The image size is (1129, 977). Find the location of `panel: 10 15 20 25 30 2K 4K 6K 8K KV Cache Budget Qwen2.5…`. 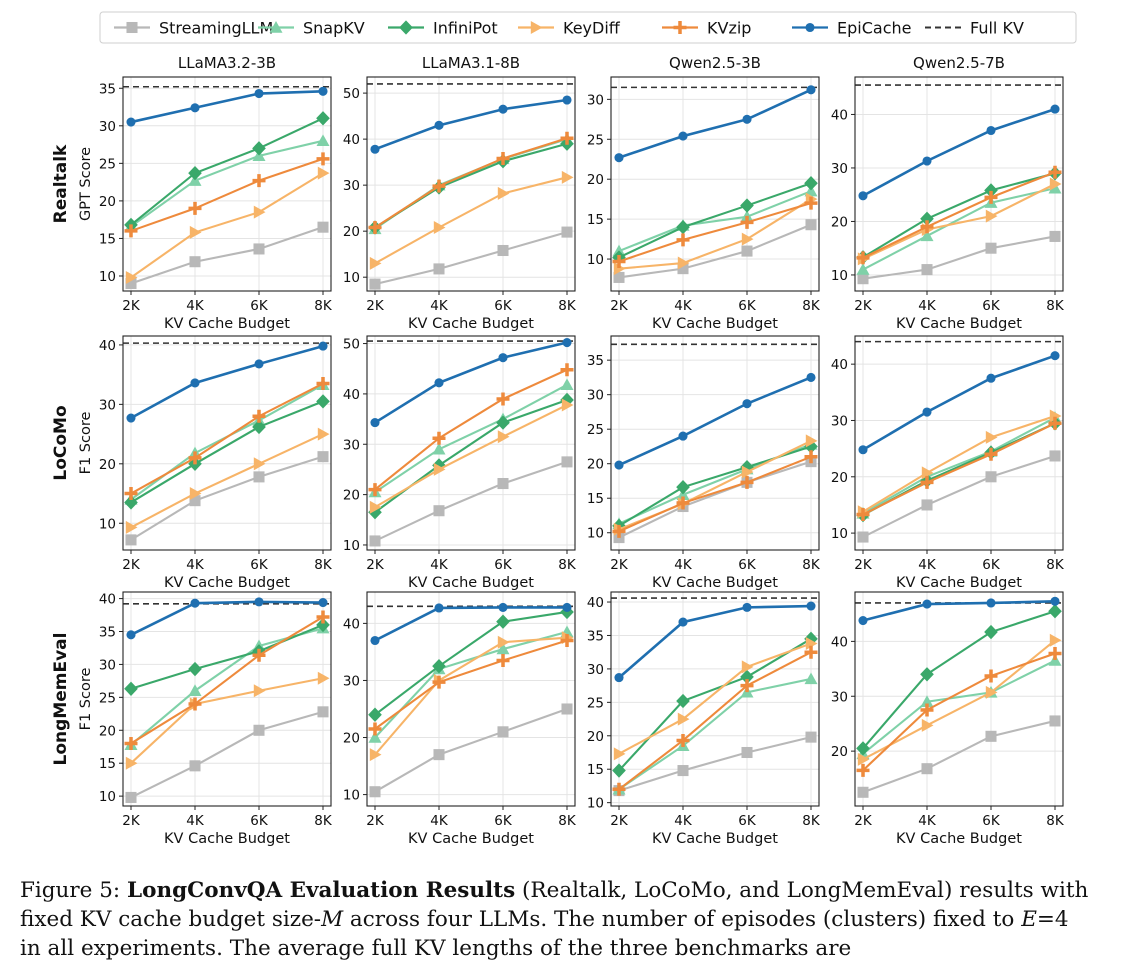

panel: 10 15 20 25 30 2K 4K 6K 8K KV Cache Budget Qwen2.5… is located at coordinates (704, 193).